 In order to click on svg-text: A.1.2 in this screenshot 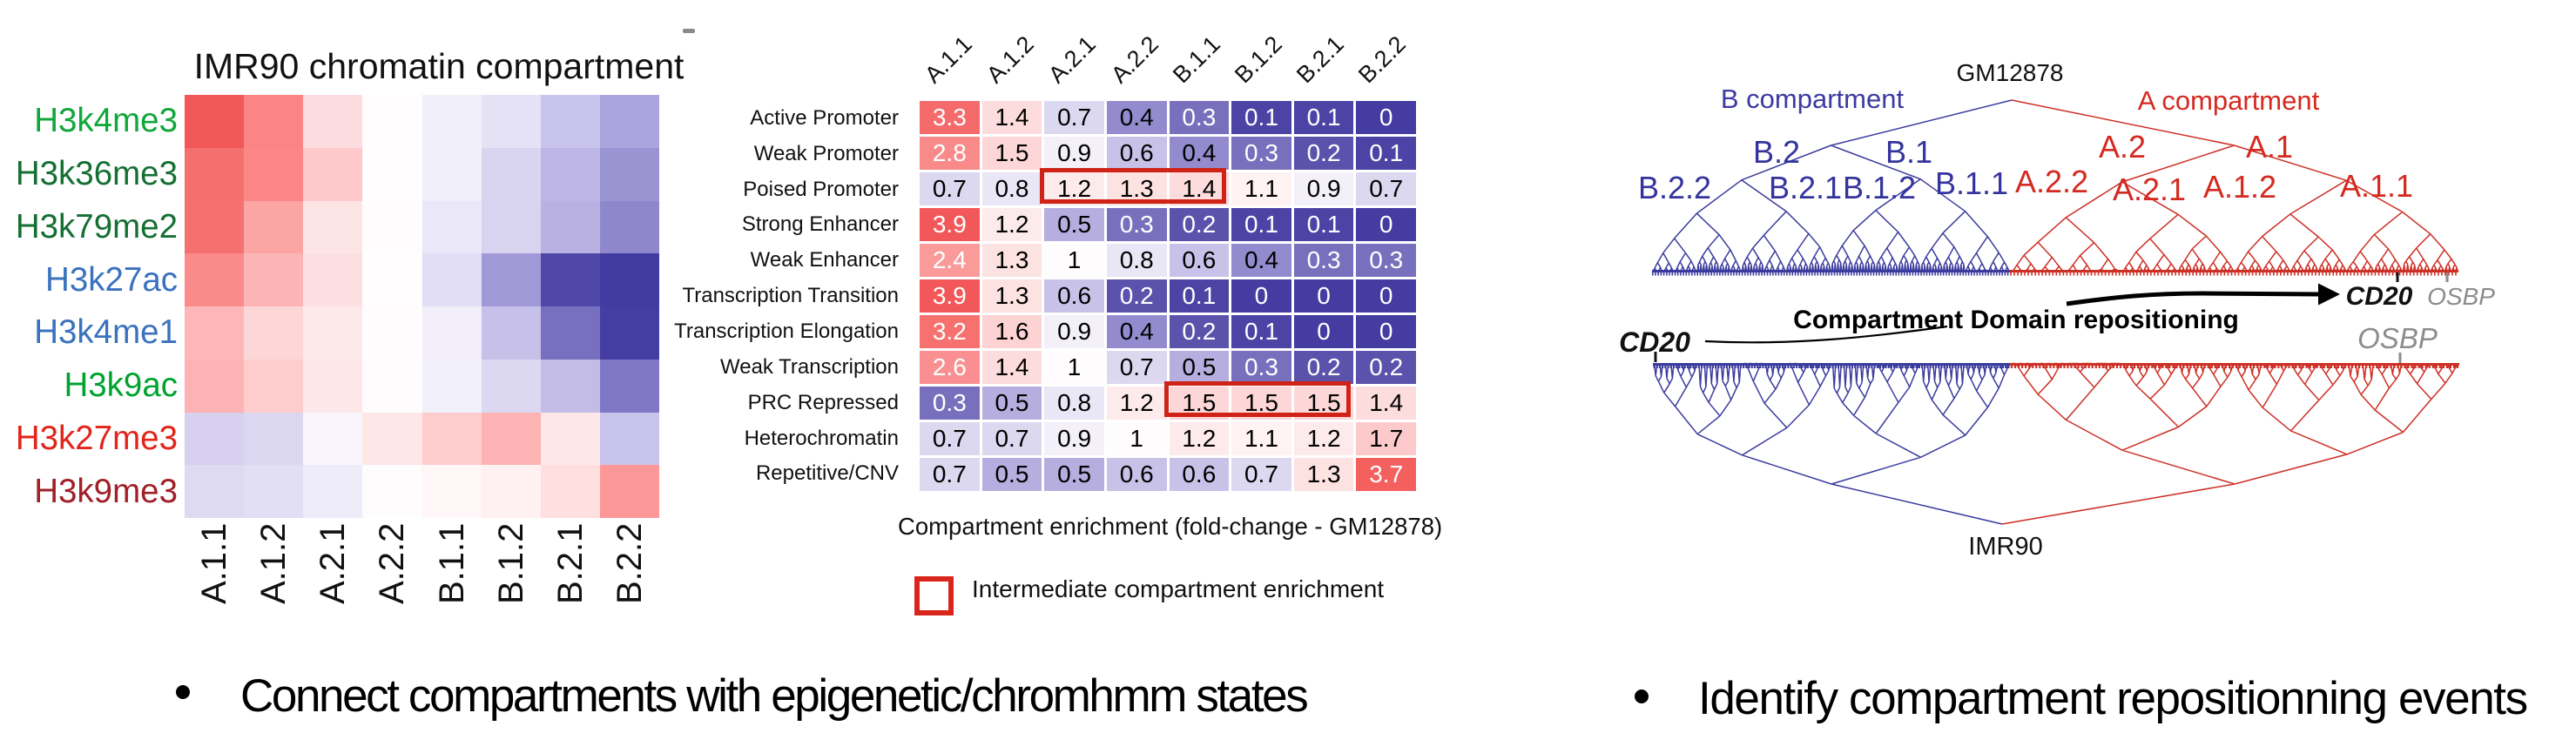, I will do `click(2239, 187)`.